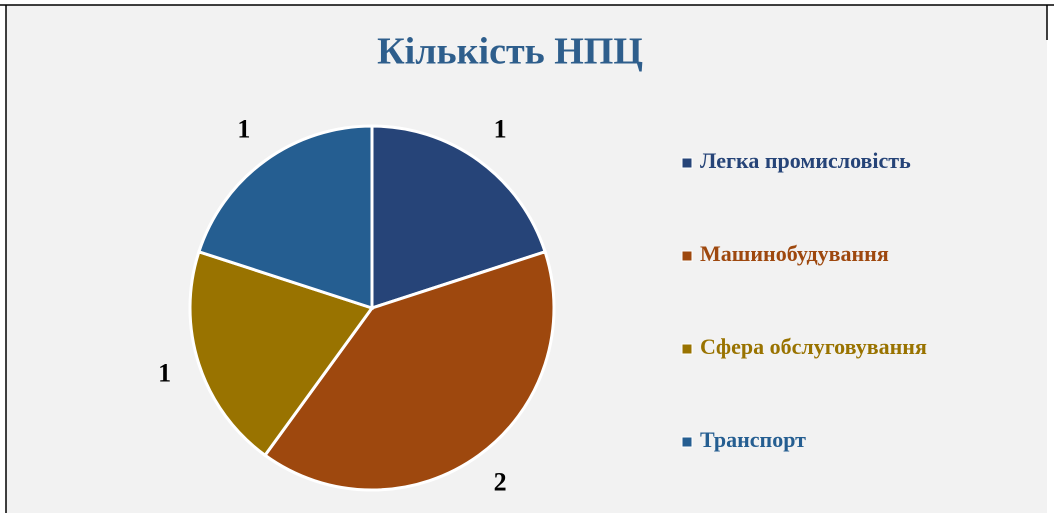 The image size is (1054, 513). Describe the element at coordinates (794, 253) in the screenshot. I see `legend-label: Машинобудування` at that location.